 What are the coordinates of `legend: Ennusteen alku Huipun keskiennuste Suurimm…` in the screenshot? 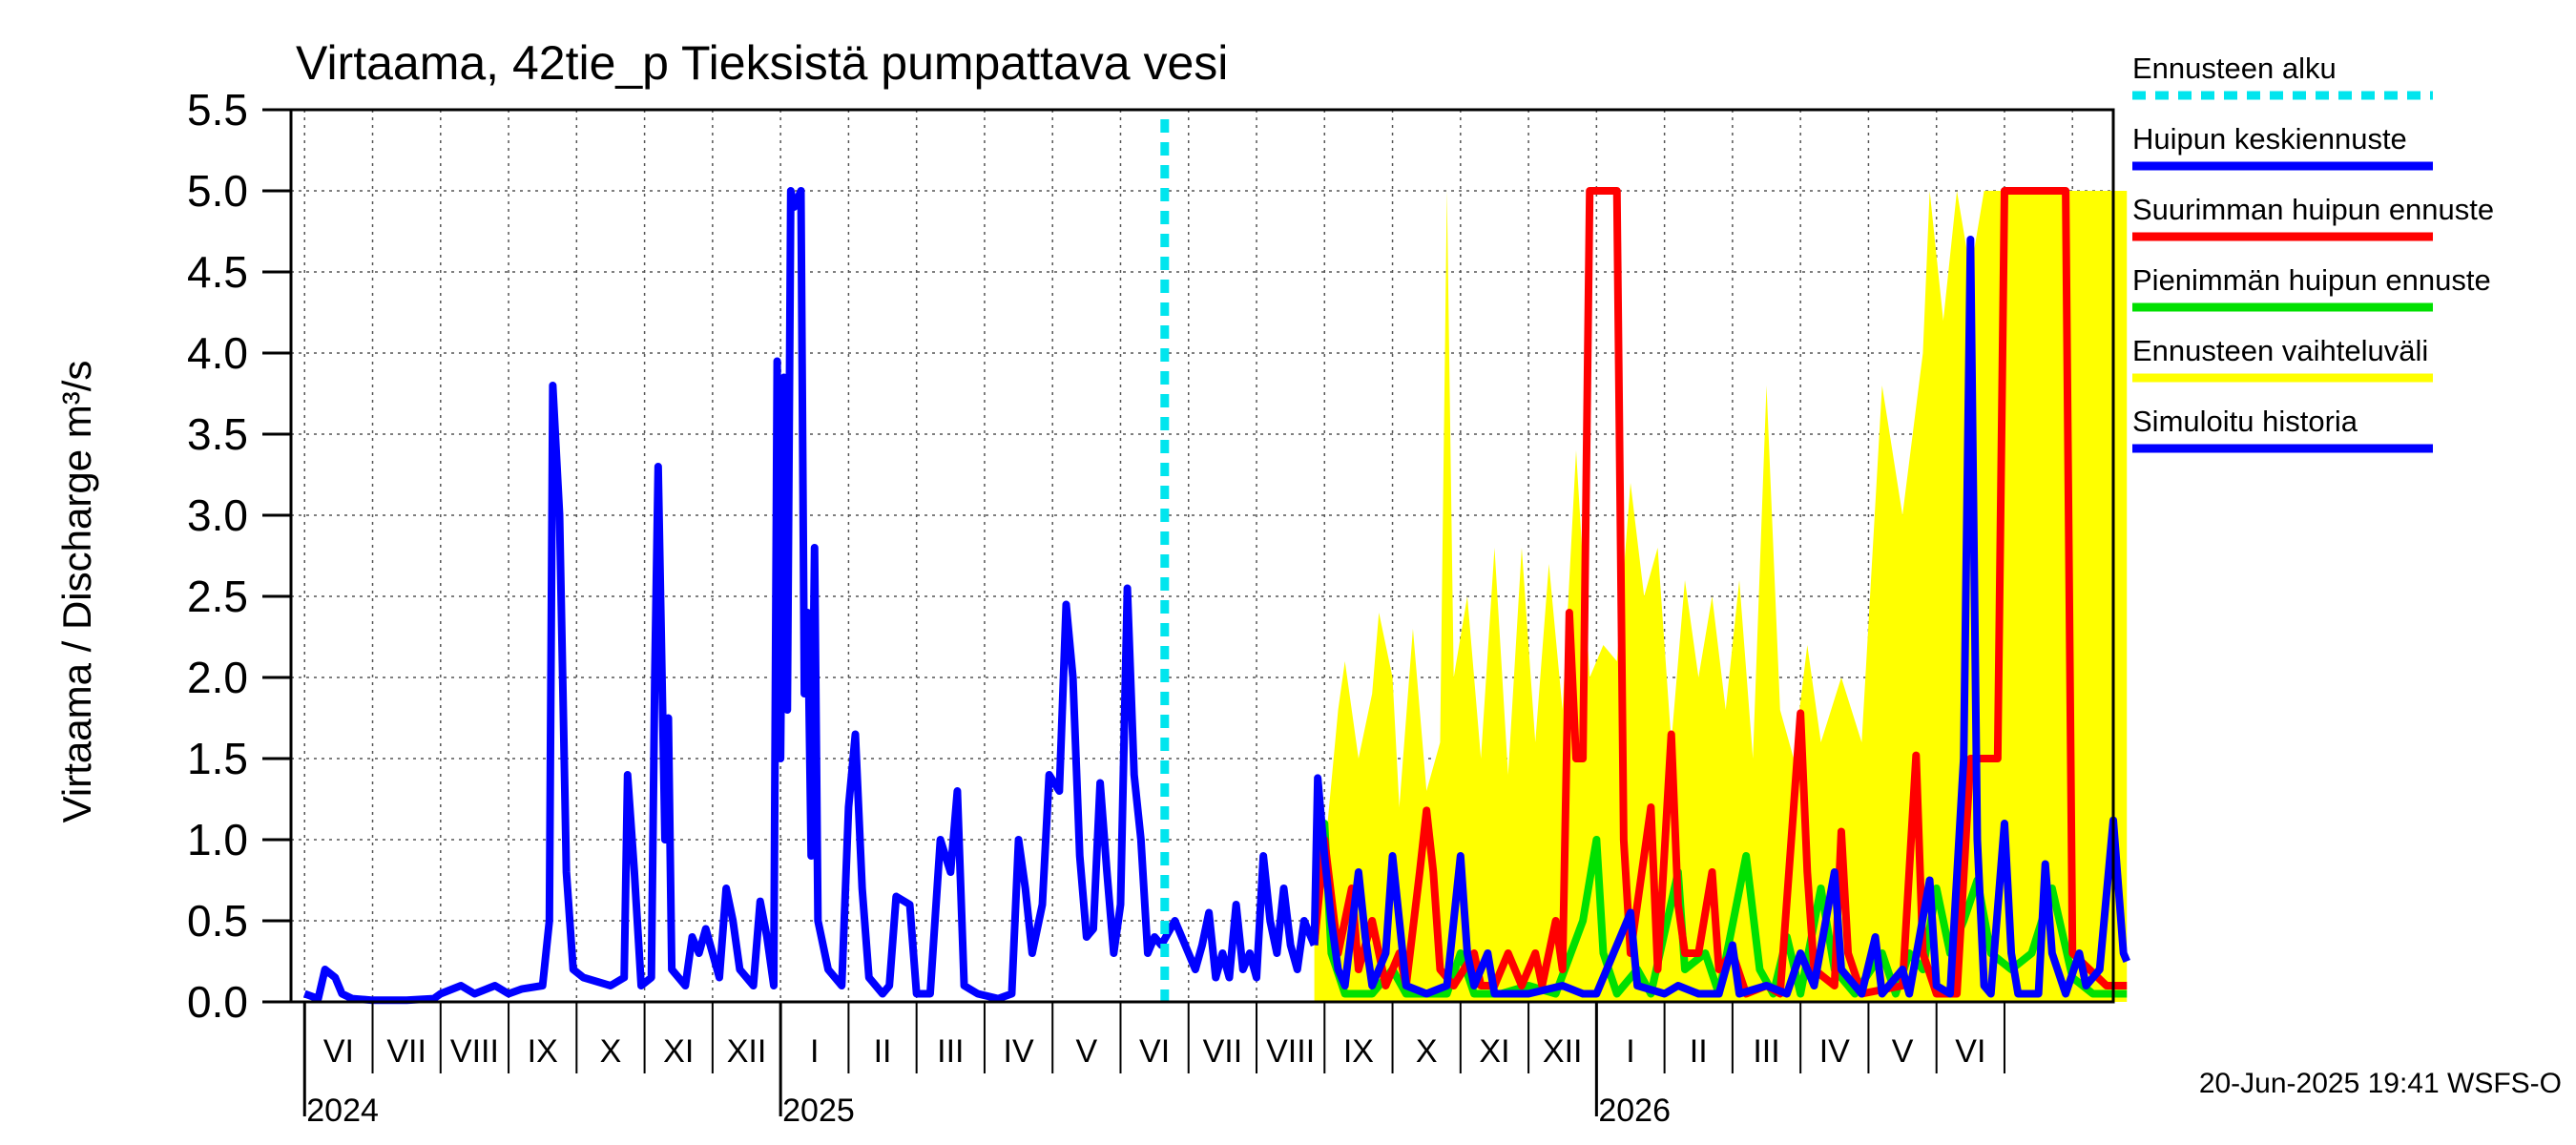 It's located at (2313, 253).